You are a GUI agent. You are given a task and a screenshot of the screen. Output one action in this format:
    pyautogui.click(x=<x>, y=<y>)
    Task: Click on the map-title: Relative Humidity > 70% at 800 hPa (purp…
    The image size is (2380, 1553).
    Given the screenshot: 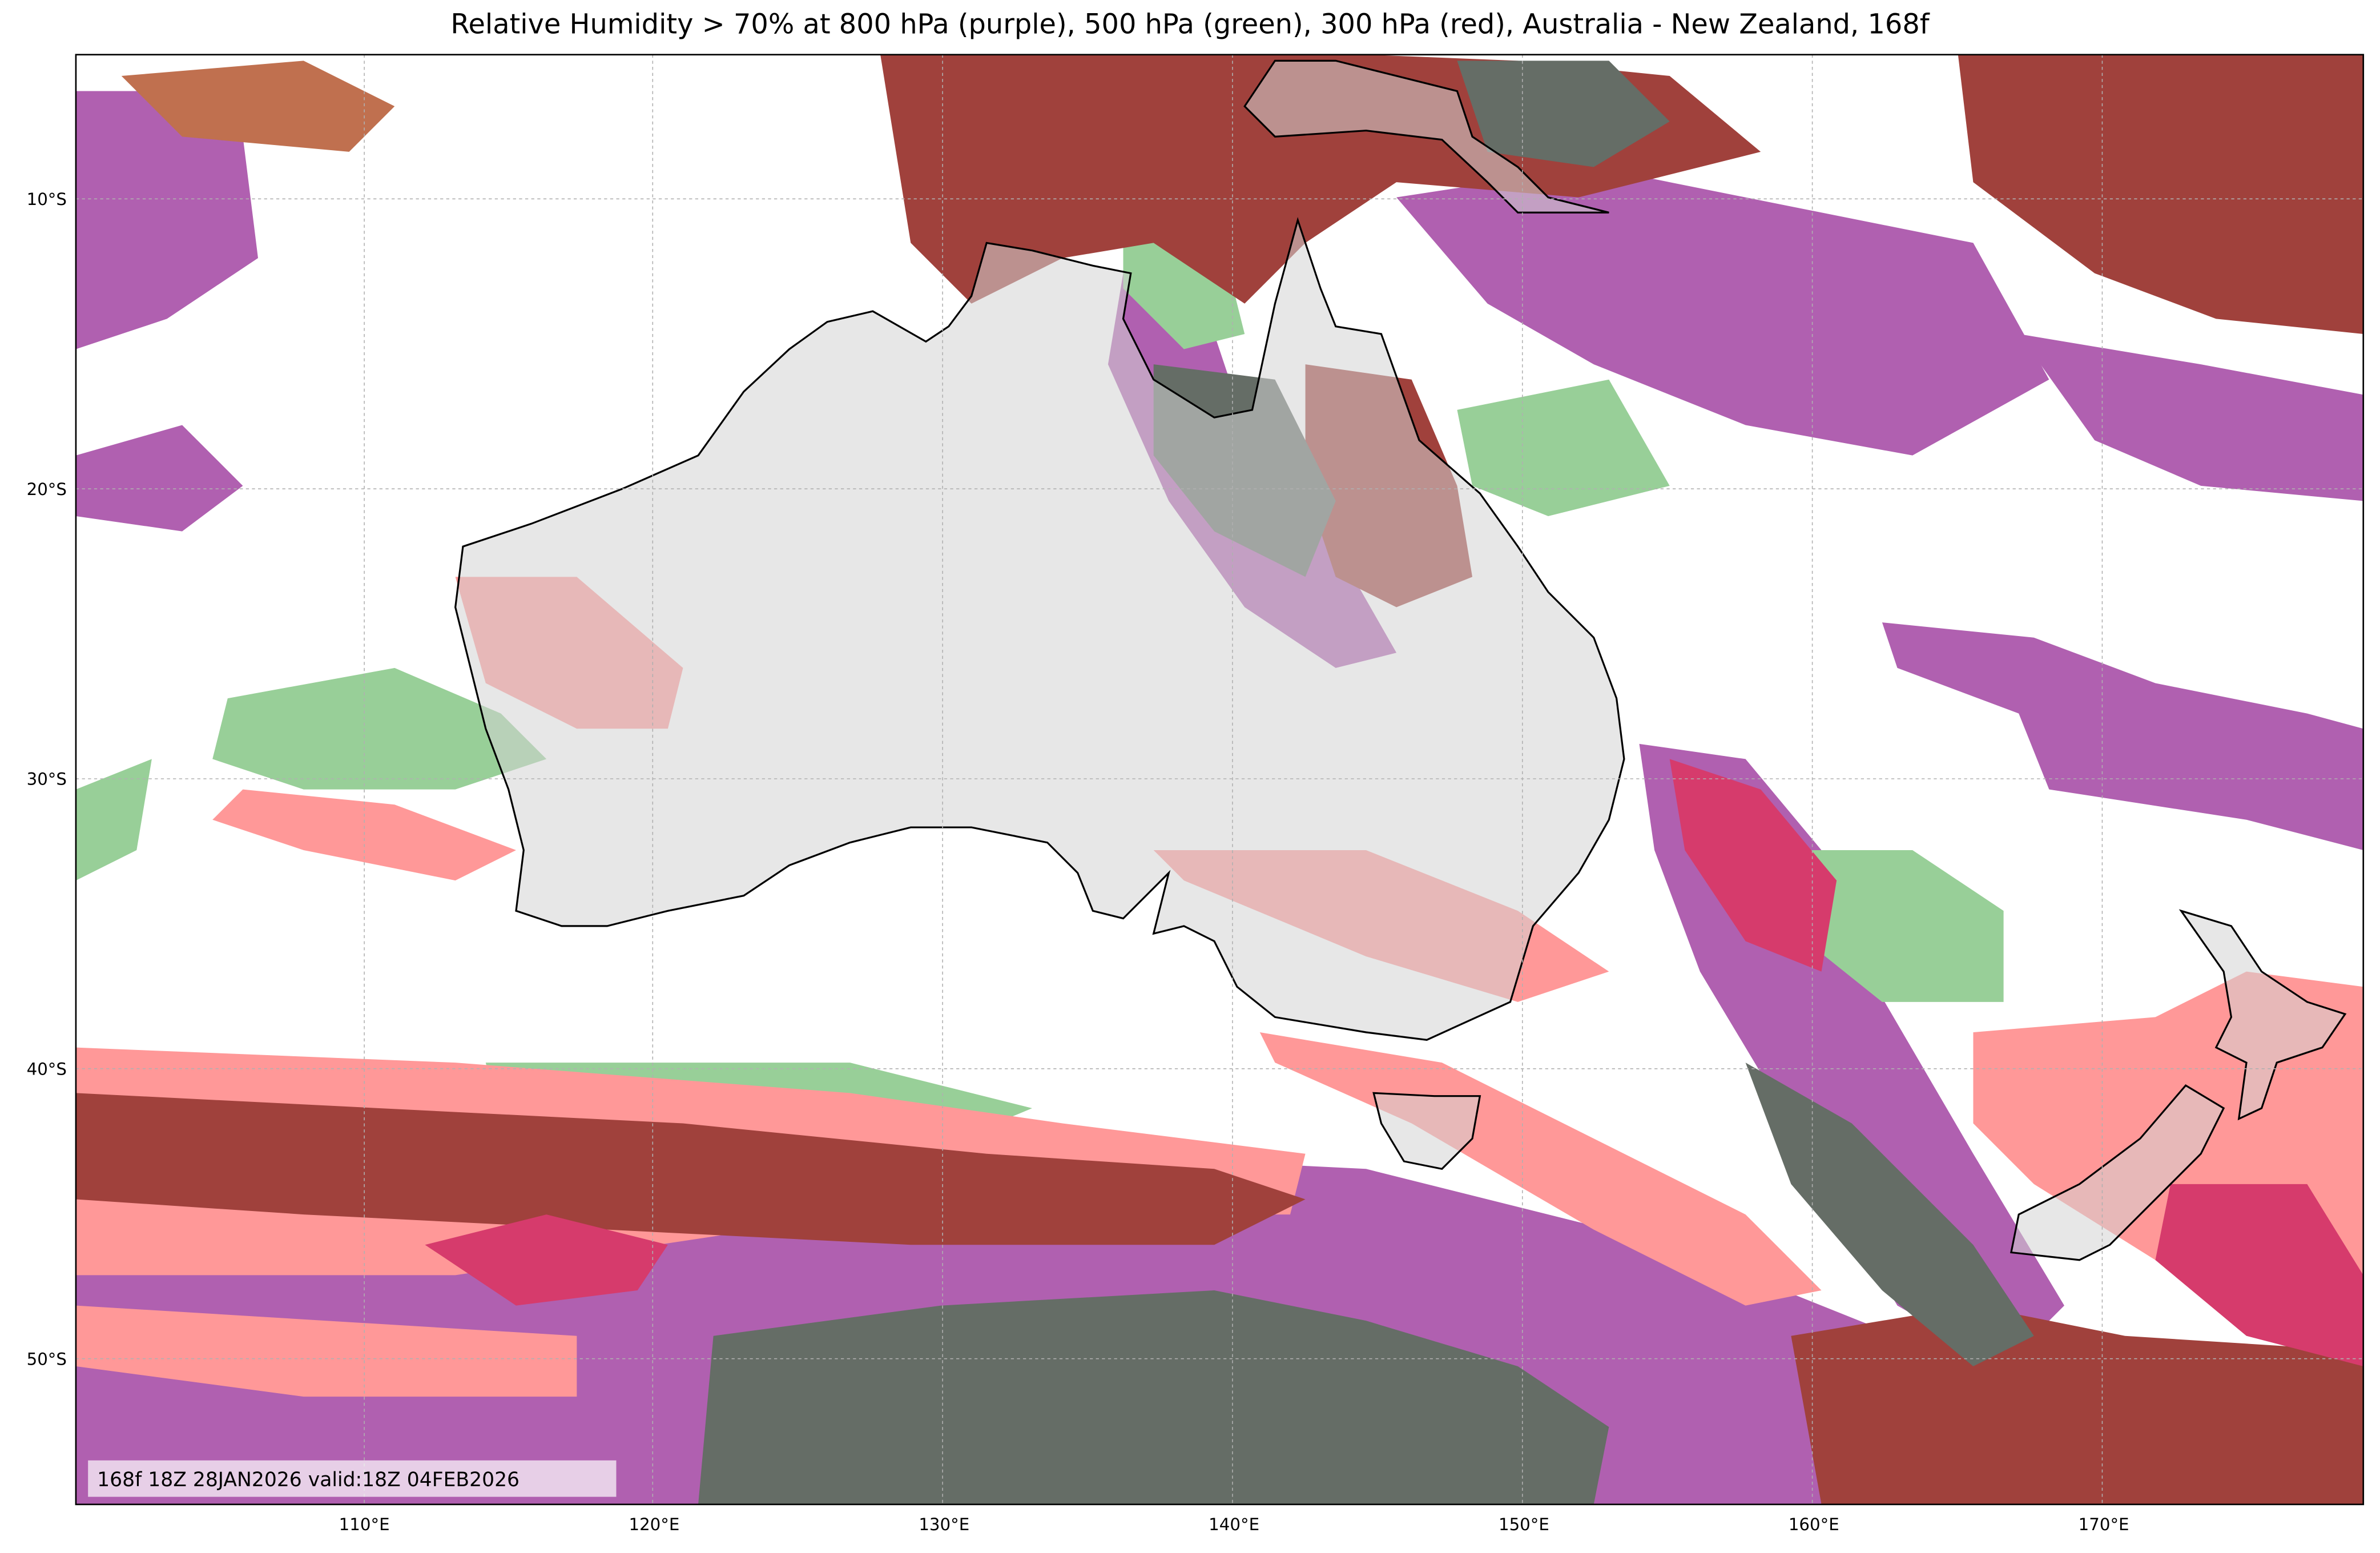 What is the action you would take?
    pyautogui.click(x=1190, y=25)
    